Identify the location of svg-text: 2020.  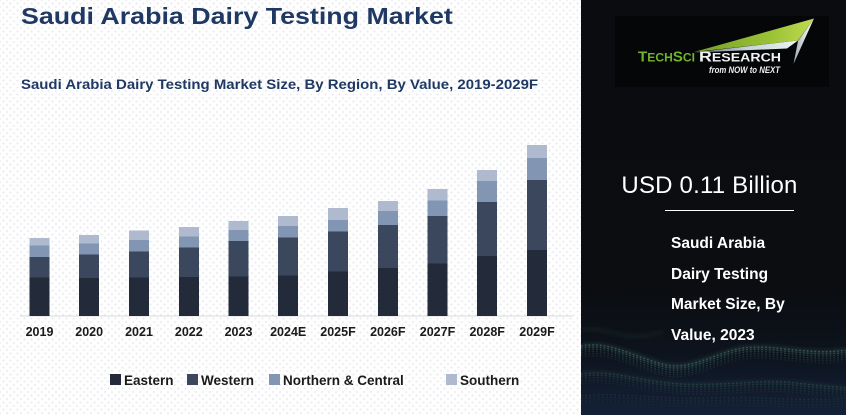
(89, 332).